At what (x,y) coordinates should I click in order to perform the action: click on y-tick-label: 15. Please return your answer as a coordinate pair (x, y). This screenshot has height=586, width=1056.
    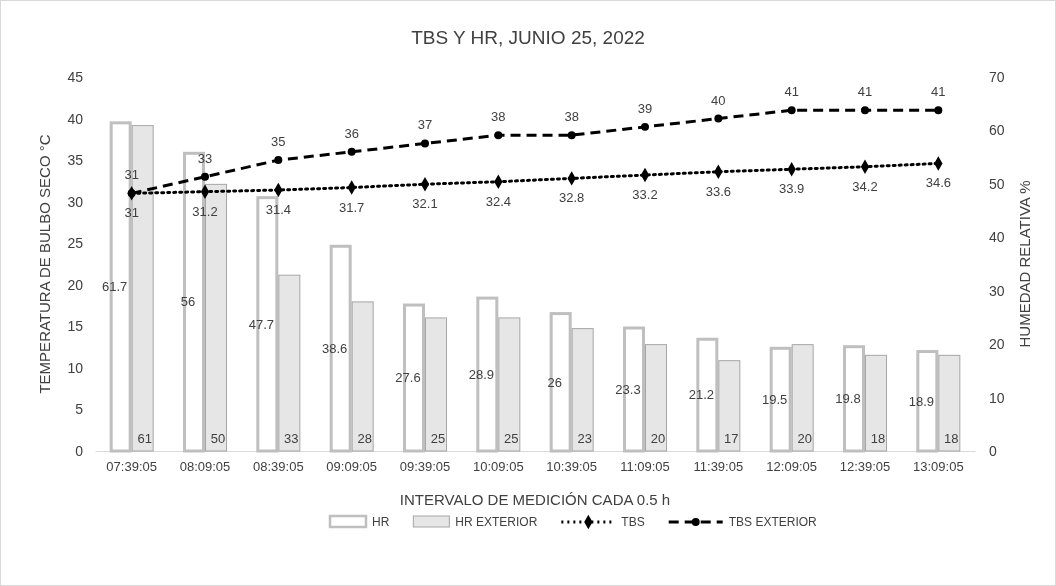
    Looking at the image, I should click on (75, 326).